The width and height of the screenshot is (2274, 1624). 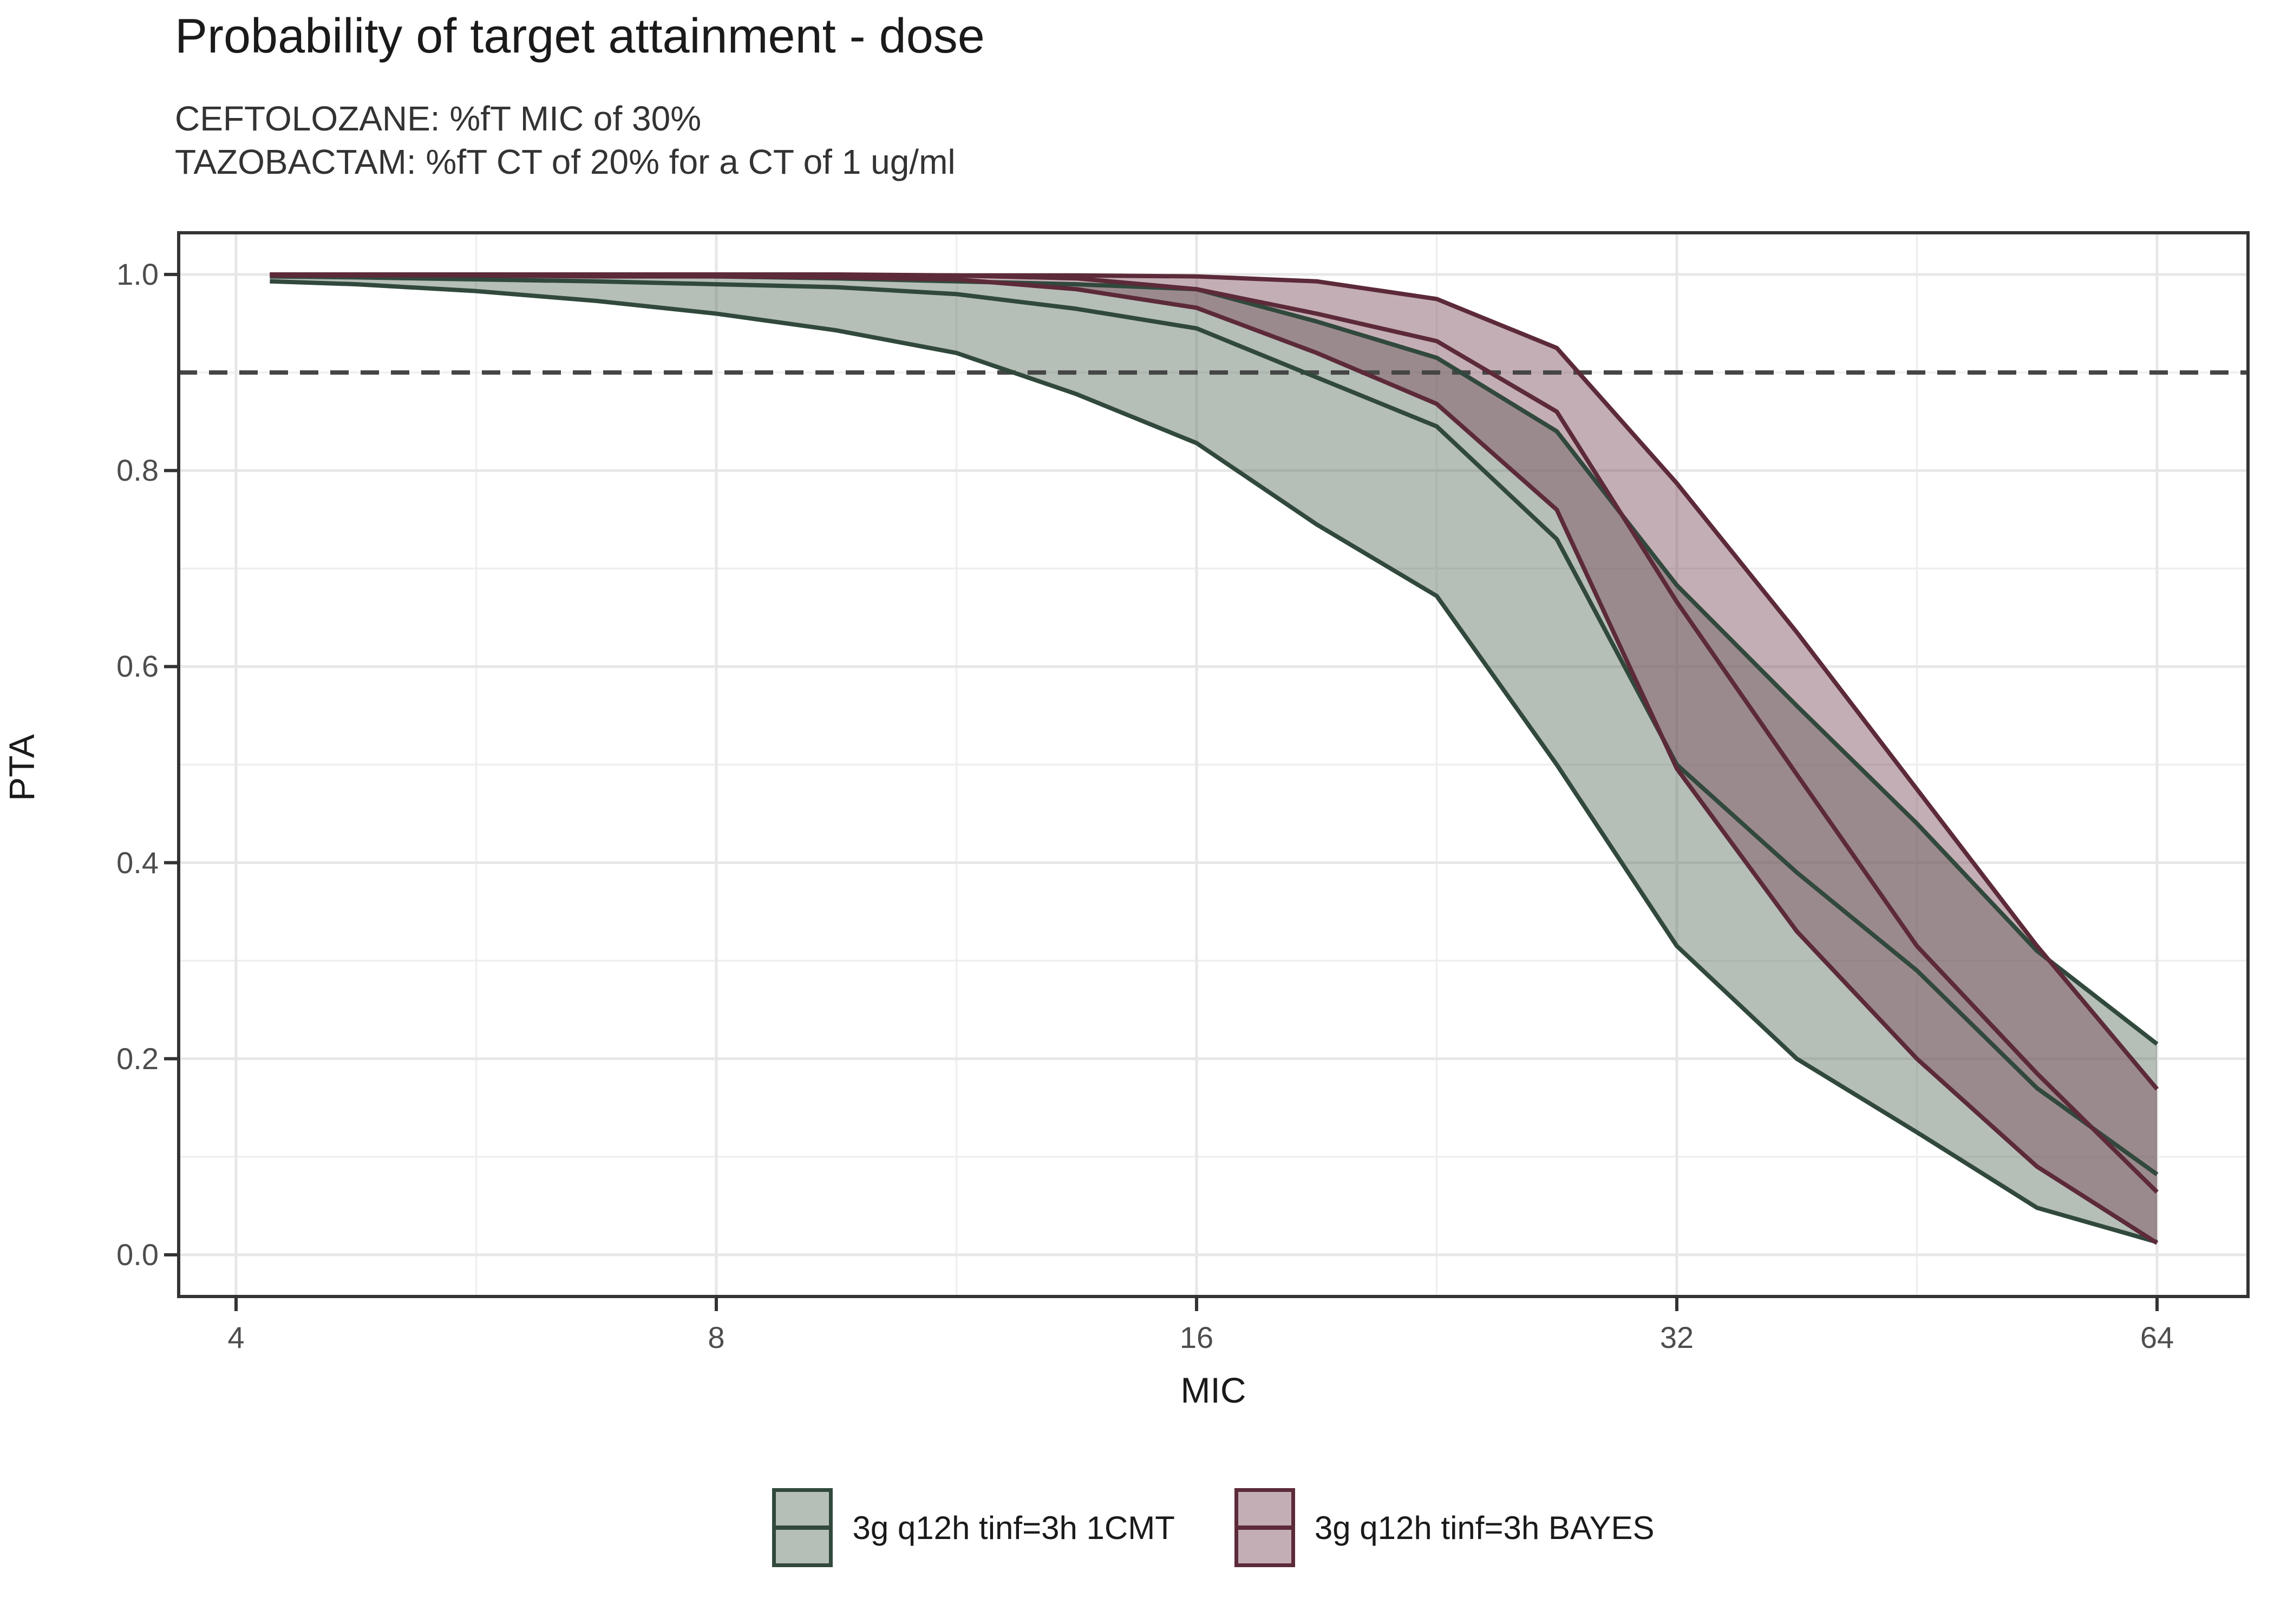 I want to click on y-tick-label: 0.6, so click(x=138, y=666).